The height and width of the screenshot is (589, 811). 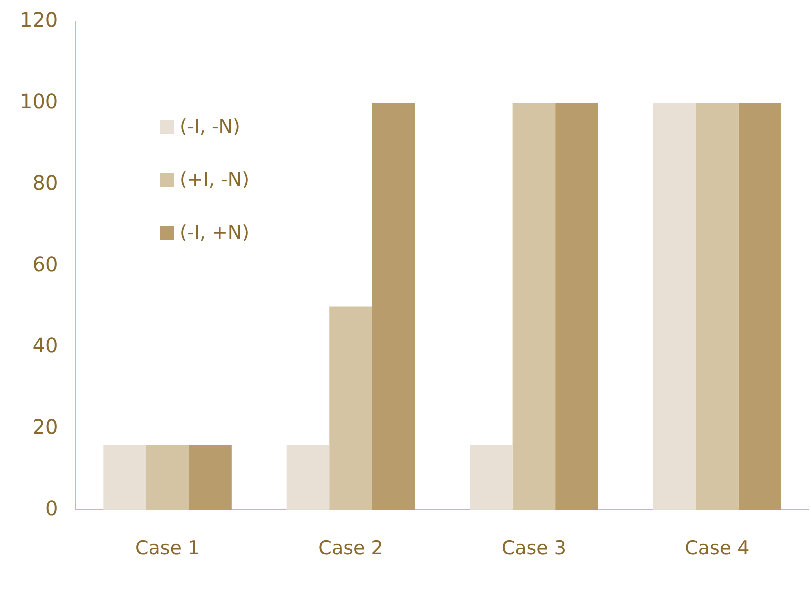 I want to click on legend-label: (+I, -N), so click(x=215, y=179).